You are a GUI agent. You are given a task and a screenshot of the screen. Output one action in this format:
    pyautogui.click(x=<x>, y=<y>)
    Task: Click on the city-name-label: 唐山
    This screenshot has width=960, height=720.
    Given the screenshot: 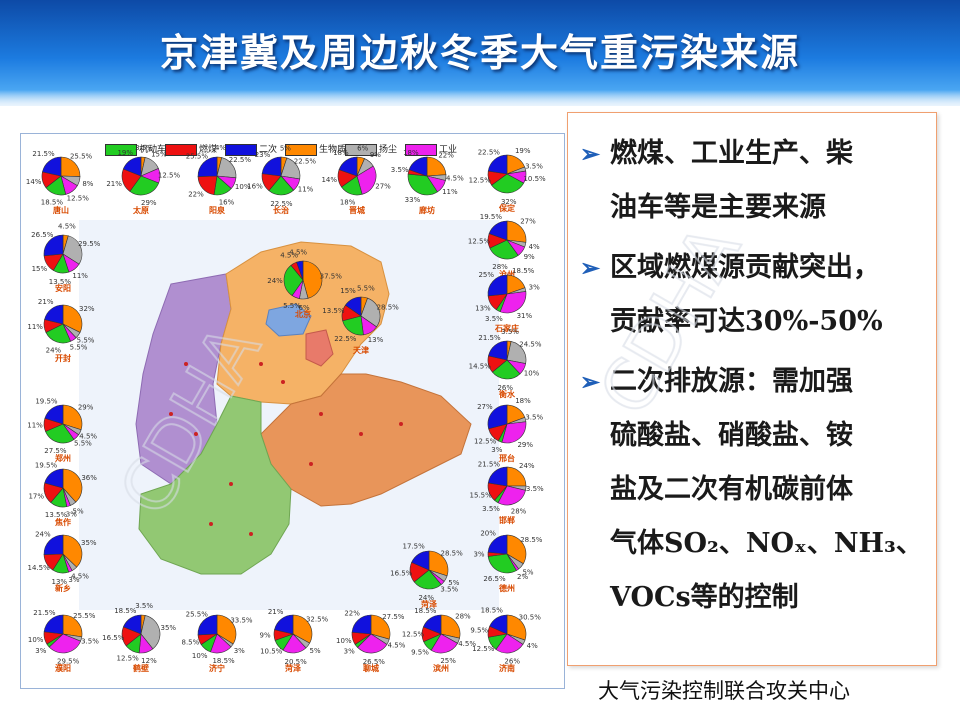 What is the action you would take?
    pyautogui.click(x=61, y=210)
    